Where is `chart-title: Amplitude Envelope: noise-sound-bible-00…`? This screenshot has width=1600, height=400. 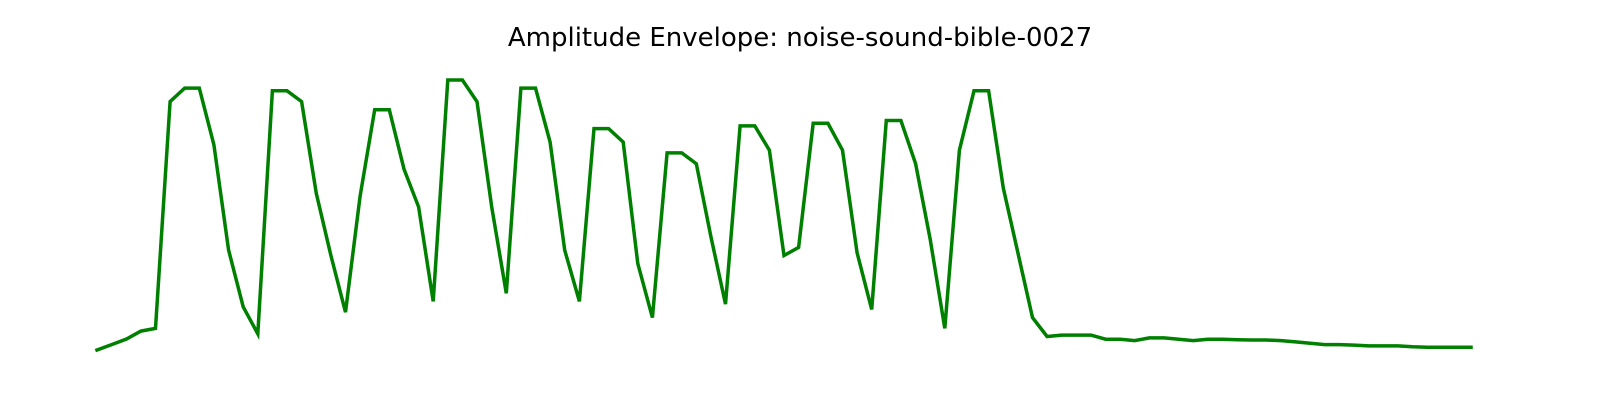
chart-title: Amplitude Envelope: noise-sound-bible-00… is located at coordinates (800, 38).